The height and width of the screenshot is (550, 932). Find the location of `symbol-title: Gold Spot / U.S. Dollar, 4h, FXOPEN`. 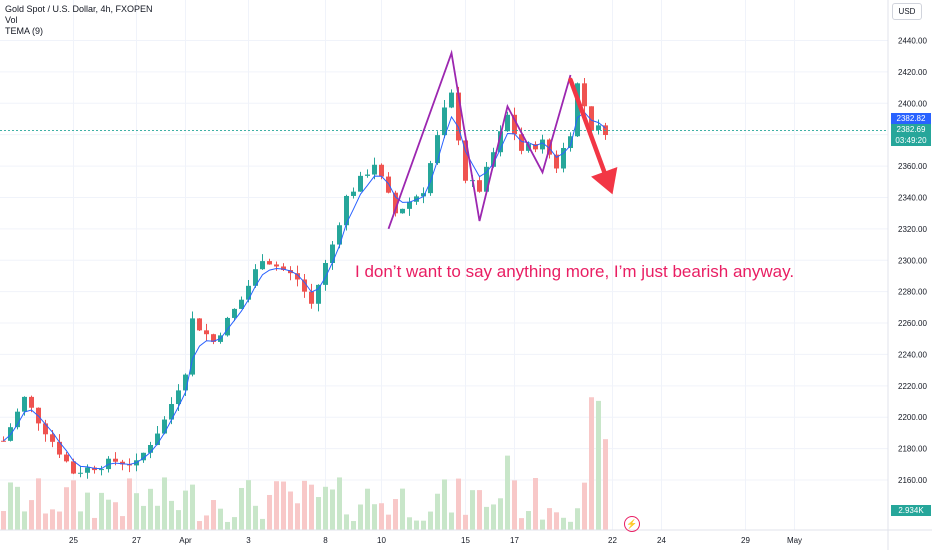

symbol-title: Gold Spot / U.S. Dollar, 4h, FXOPEN is located at coordinates (79, 9).